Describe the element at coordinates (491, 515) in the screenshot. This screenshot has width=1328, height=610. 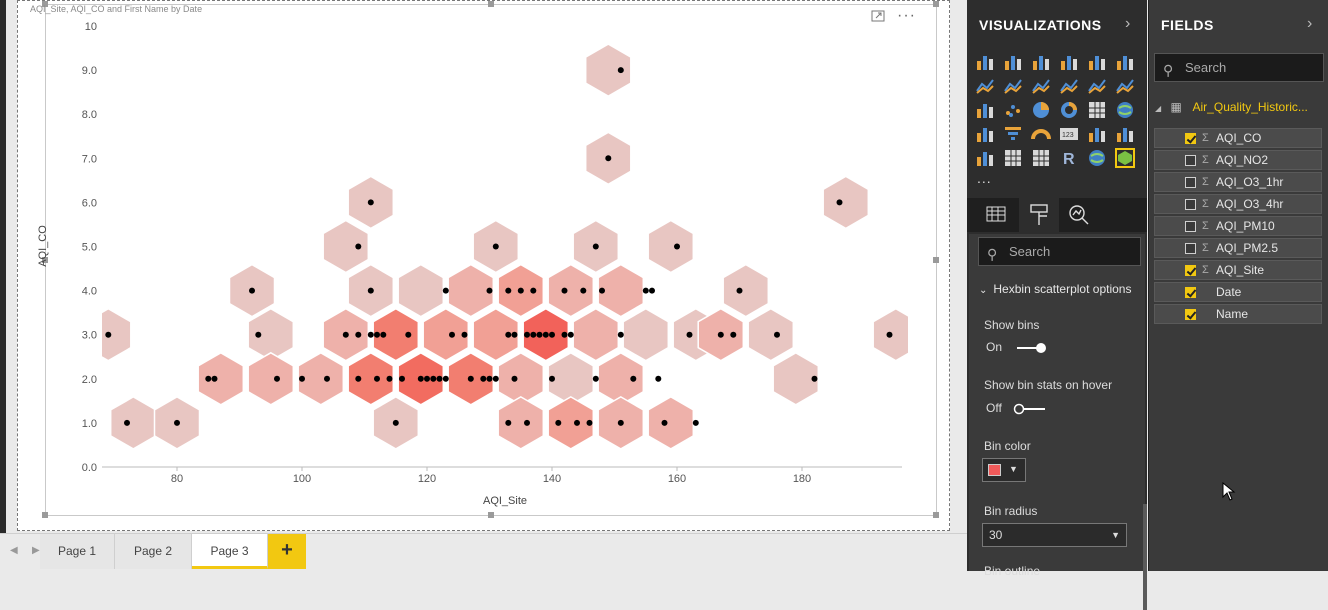
I see `resize-handle-bottom` at that location.